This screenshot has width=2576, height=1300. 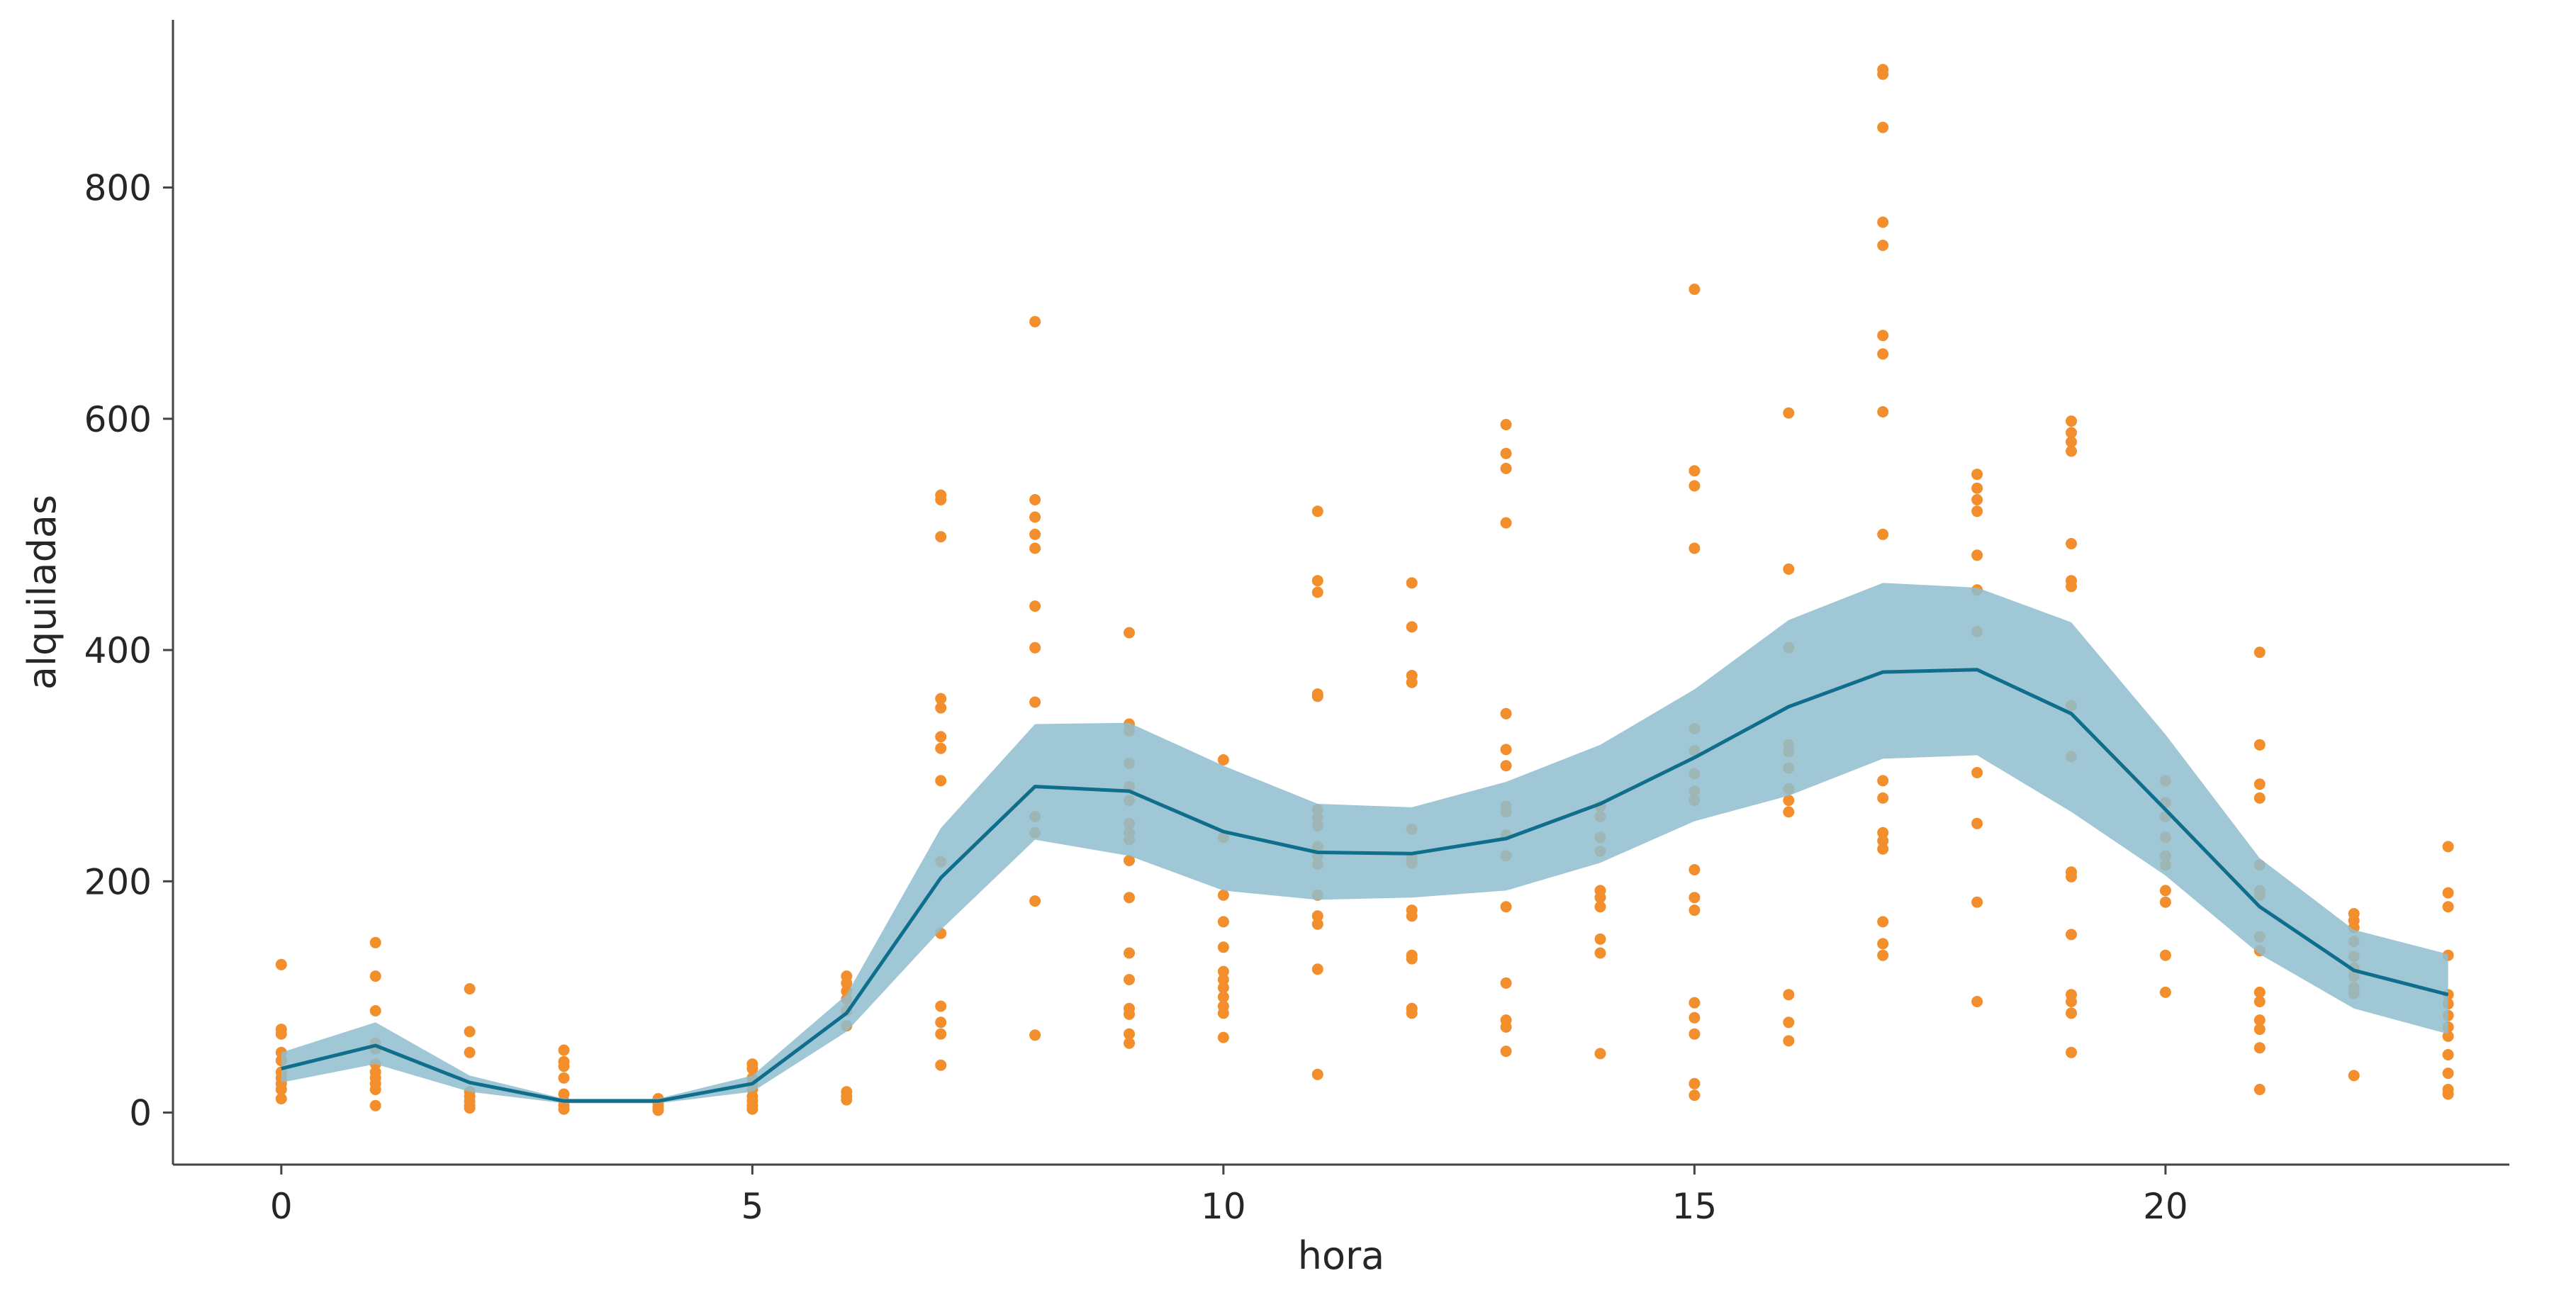 I want to click on y-axis-label: alquiladas, so click(x=42, y=592).